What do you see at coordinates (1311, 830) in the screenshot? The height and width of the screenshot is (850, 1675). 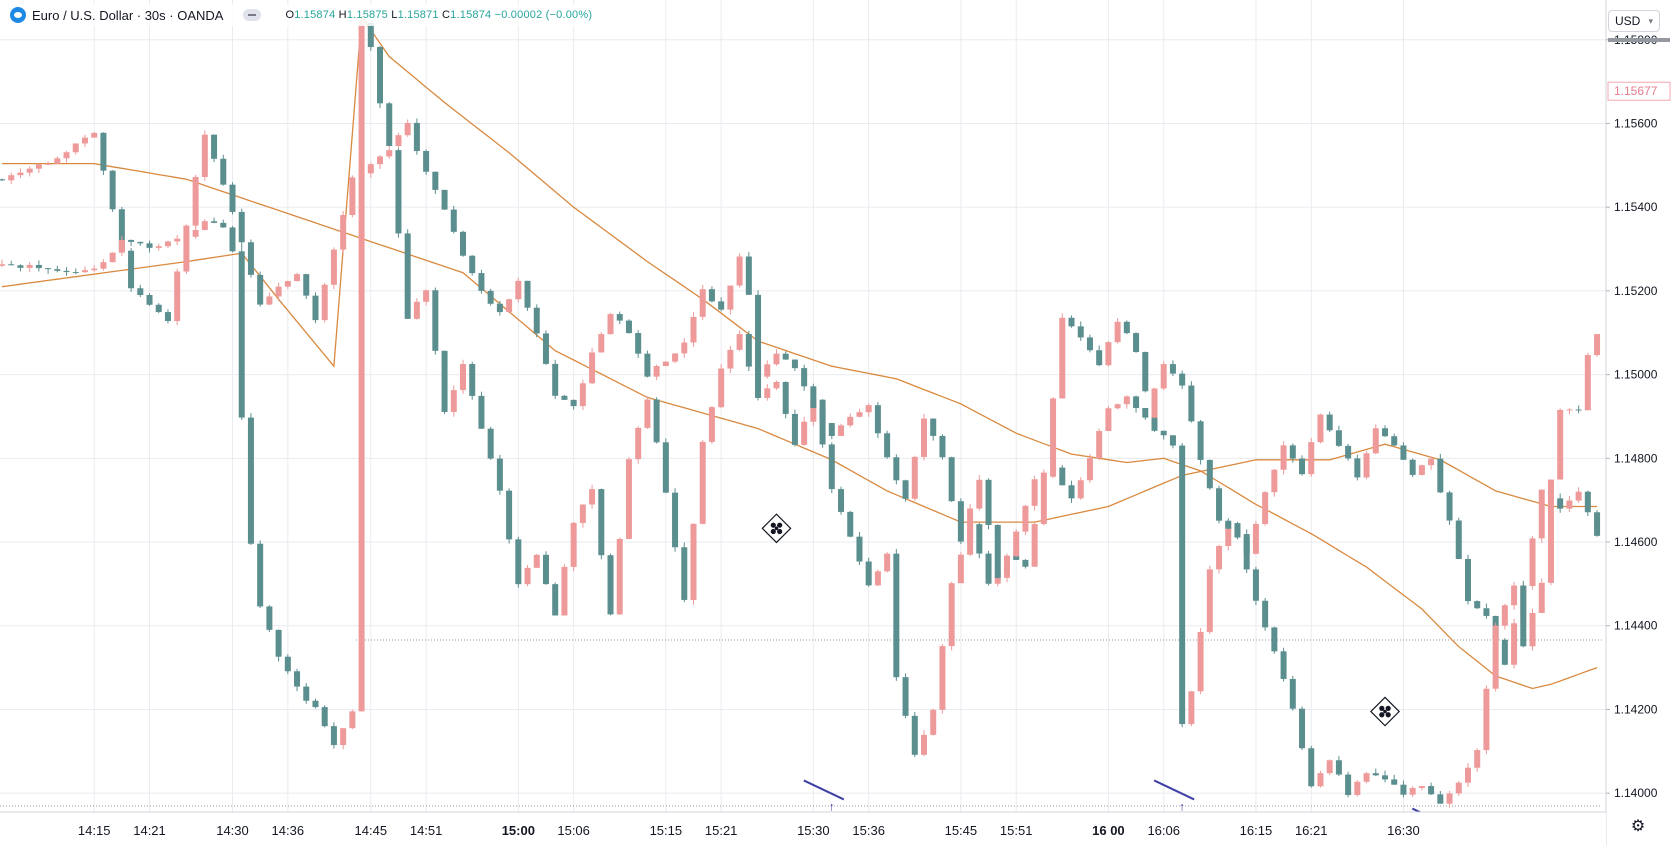 I see `time-tick-label: 16:21` at bounding box center [1311, 830].